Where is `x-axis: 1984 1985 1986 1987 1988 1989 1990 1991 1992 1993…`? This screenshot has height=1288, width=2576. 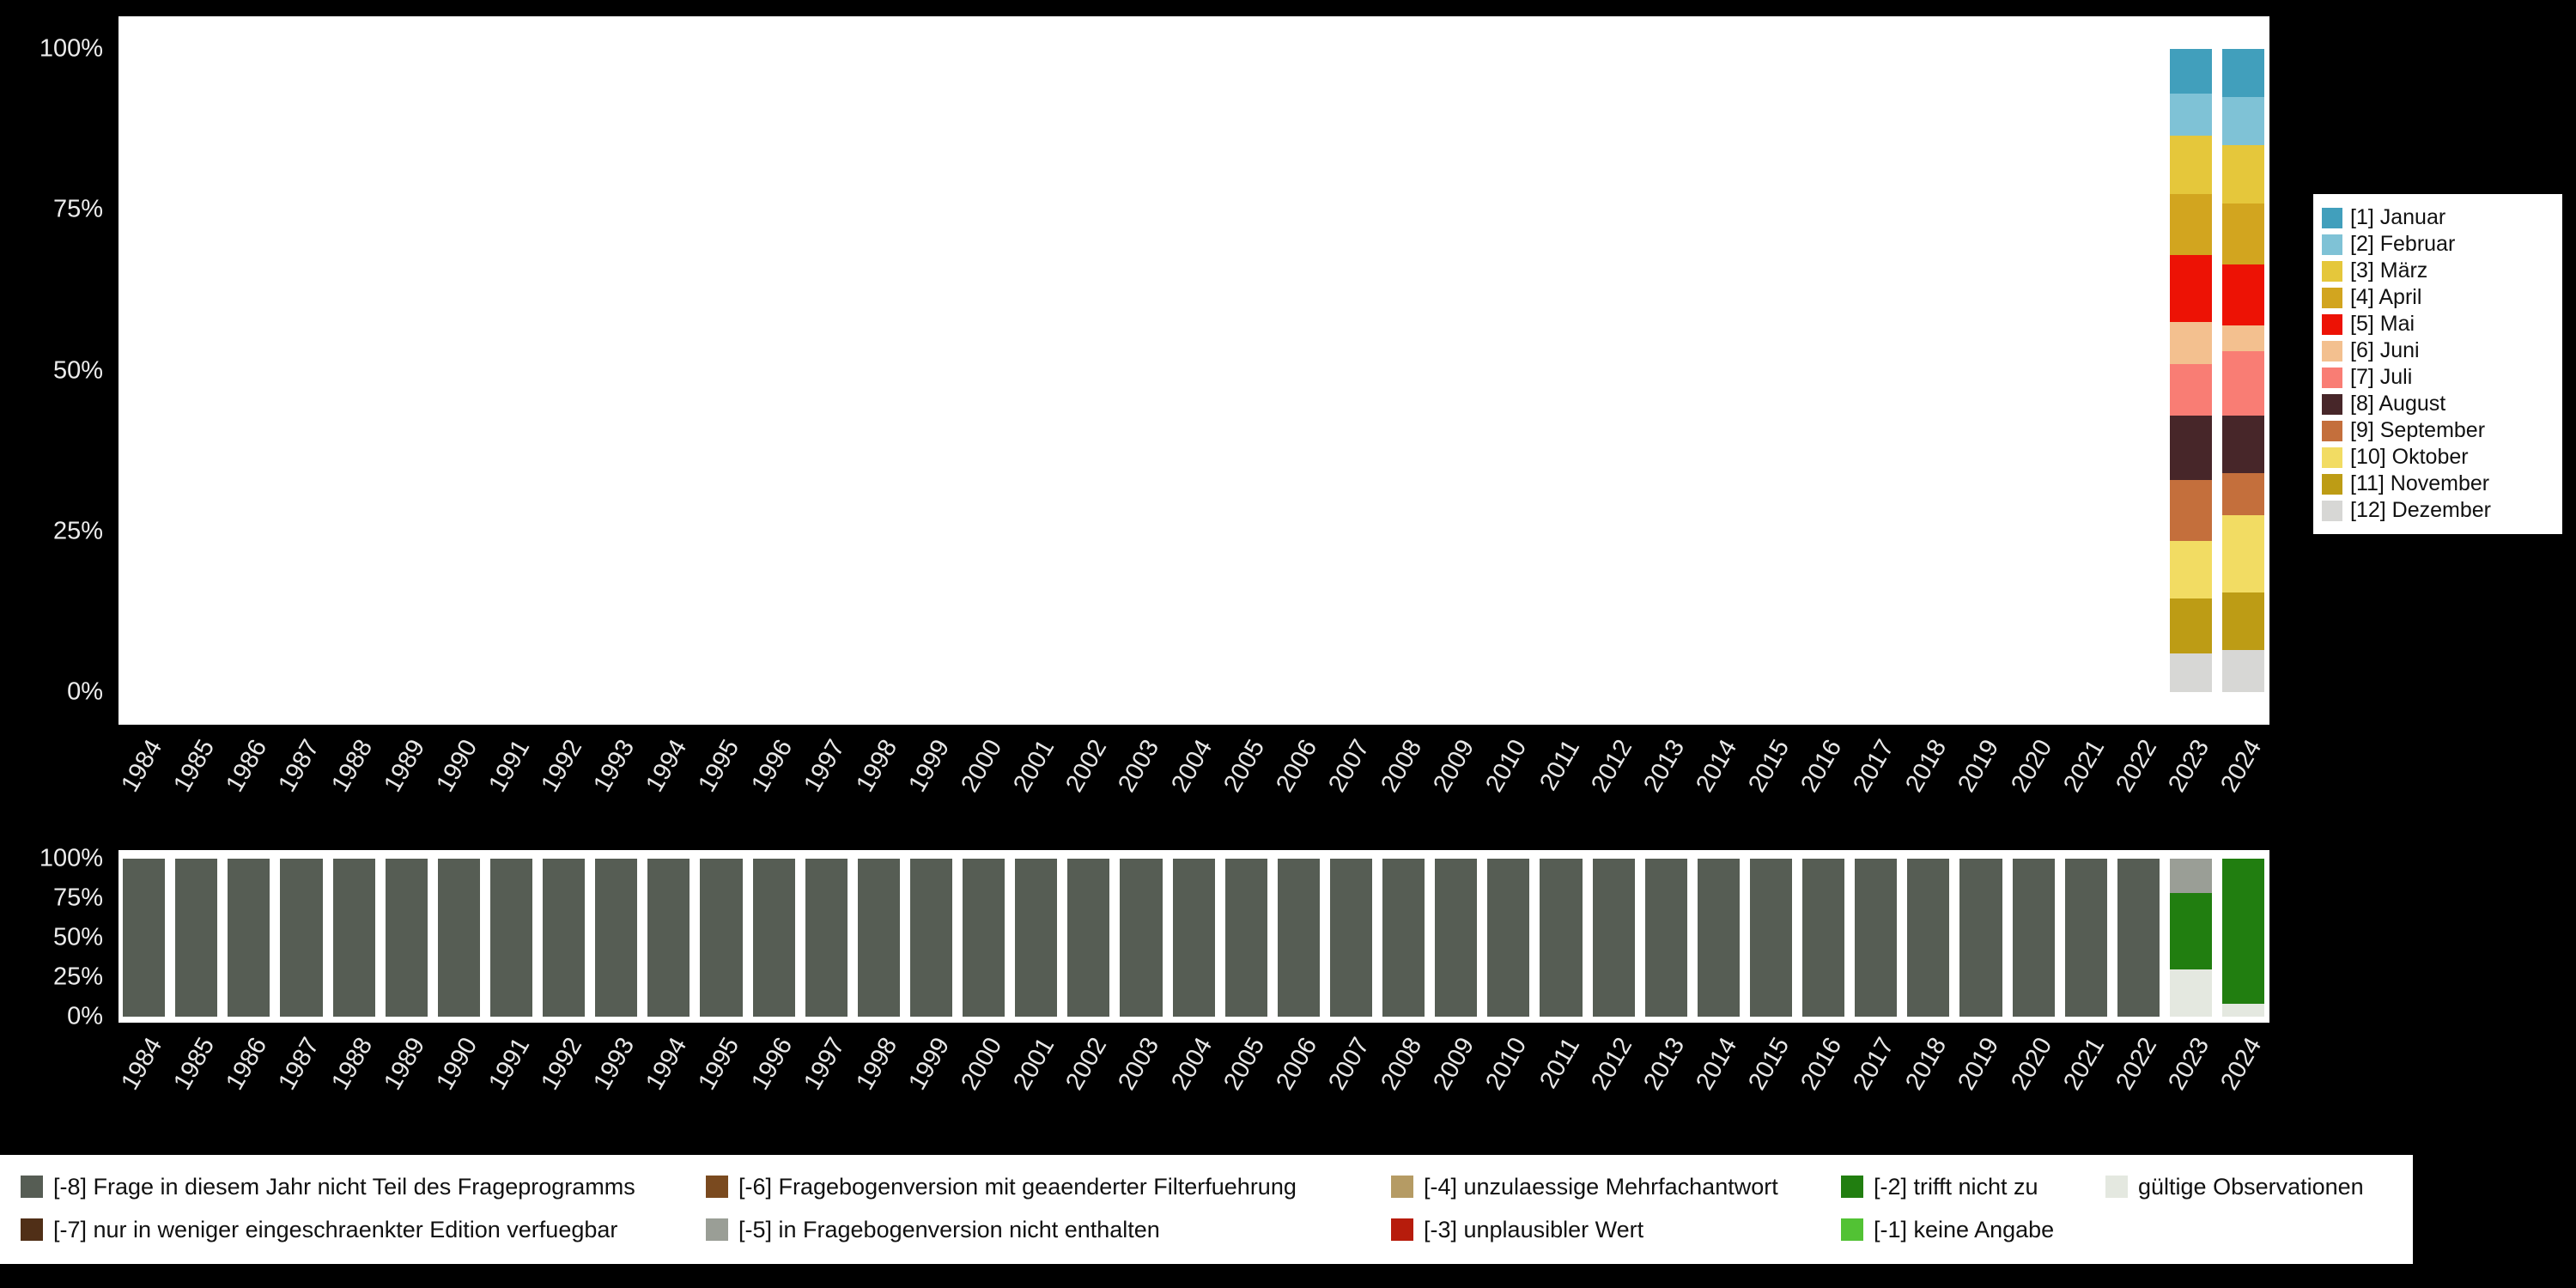
x-axis: 1984 1985 1986 1987 1988 1989 1990 1991 1992 1993… is located at coordinates (1191, 801).